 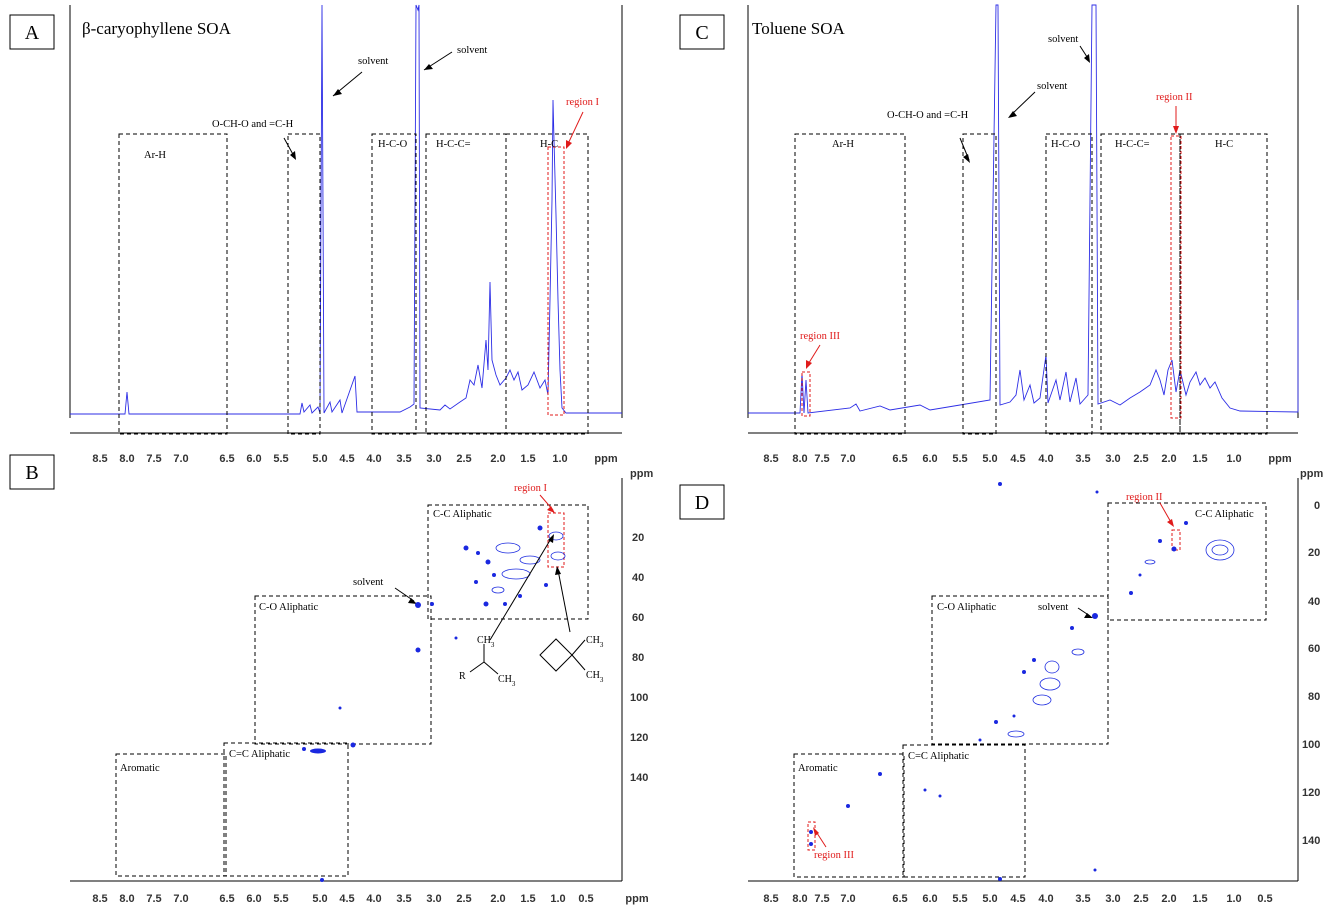 What do you see at coordinates (899, 899) in the screenshot?
I see `panel-d-xtick: 6.5` at bounding box center [899, 899].